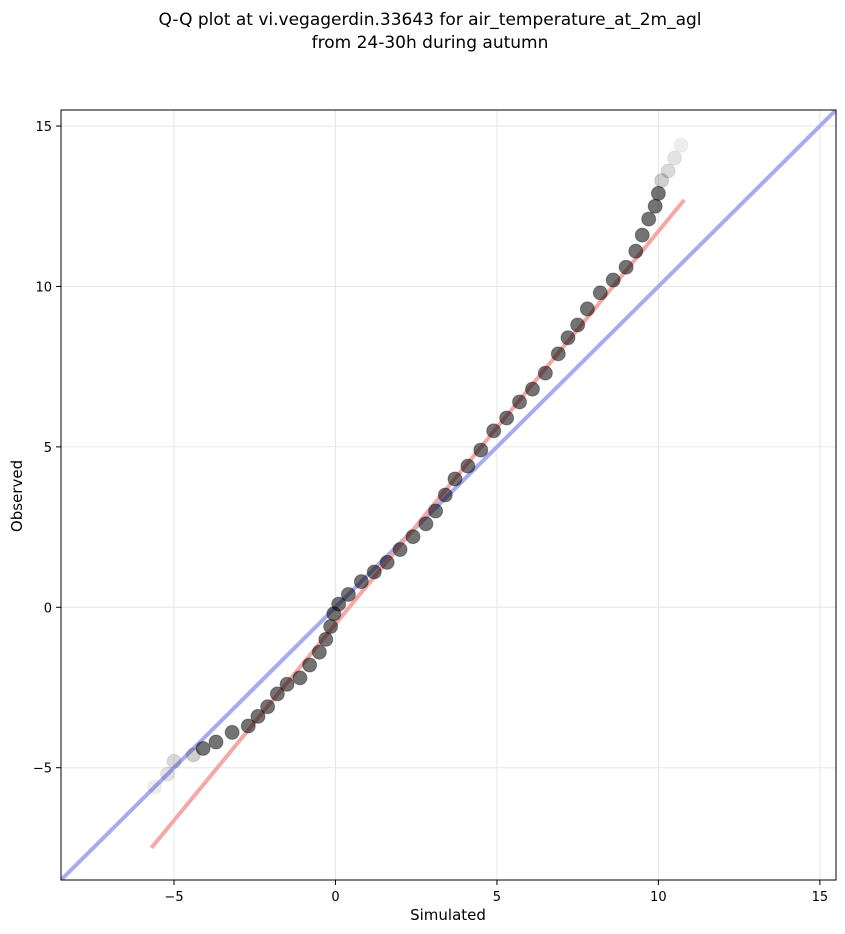 The height and width of the screenshot is (934, 845). I want to click on y-tick-label: 10, so click(43, 287).